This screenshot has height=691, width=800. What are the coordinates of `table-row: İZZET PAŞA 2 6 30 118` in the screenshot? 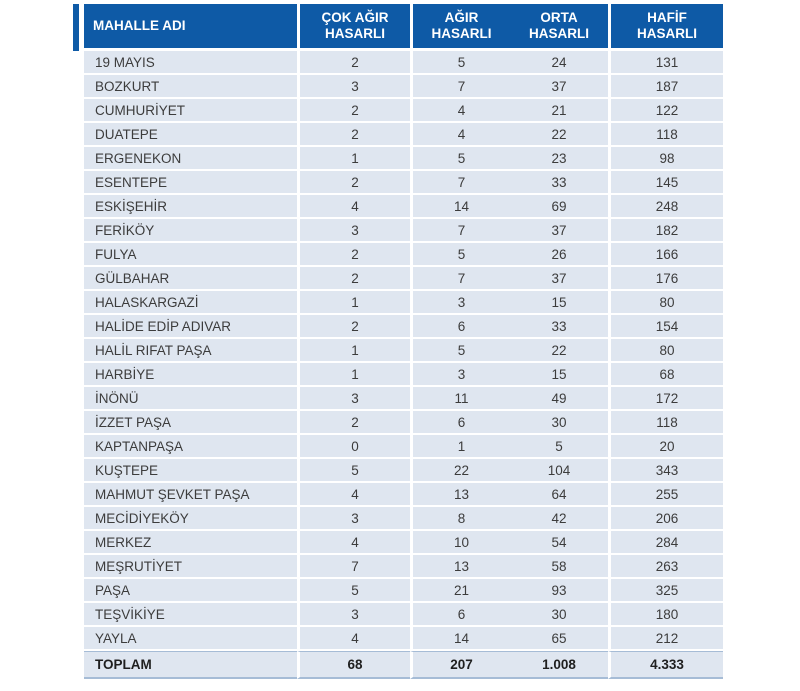 It's located at (403, 423).